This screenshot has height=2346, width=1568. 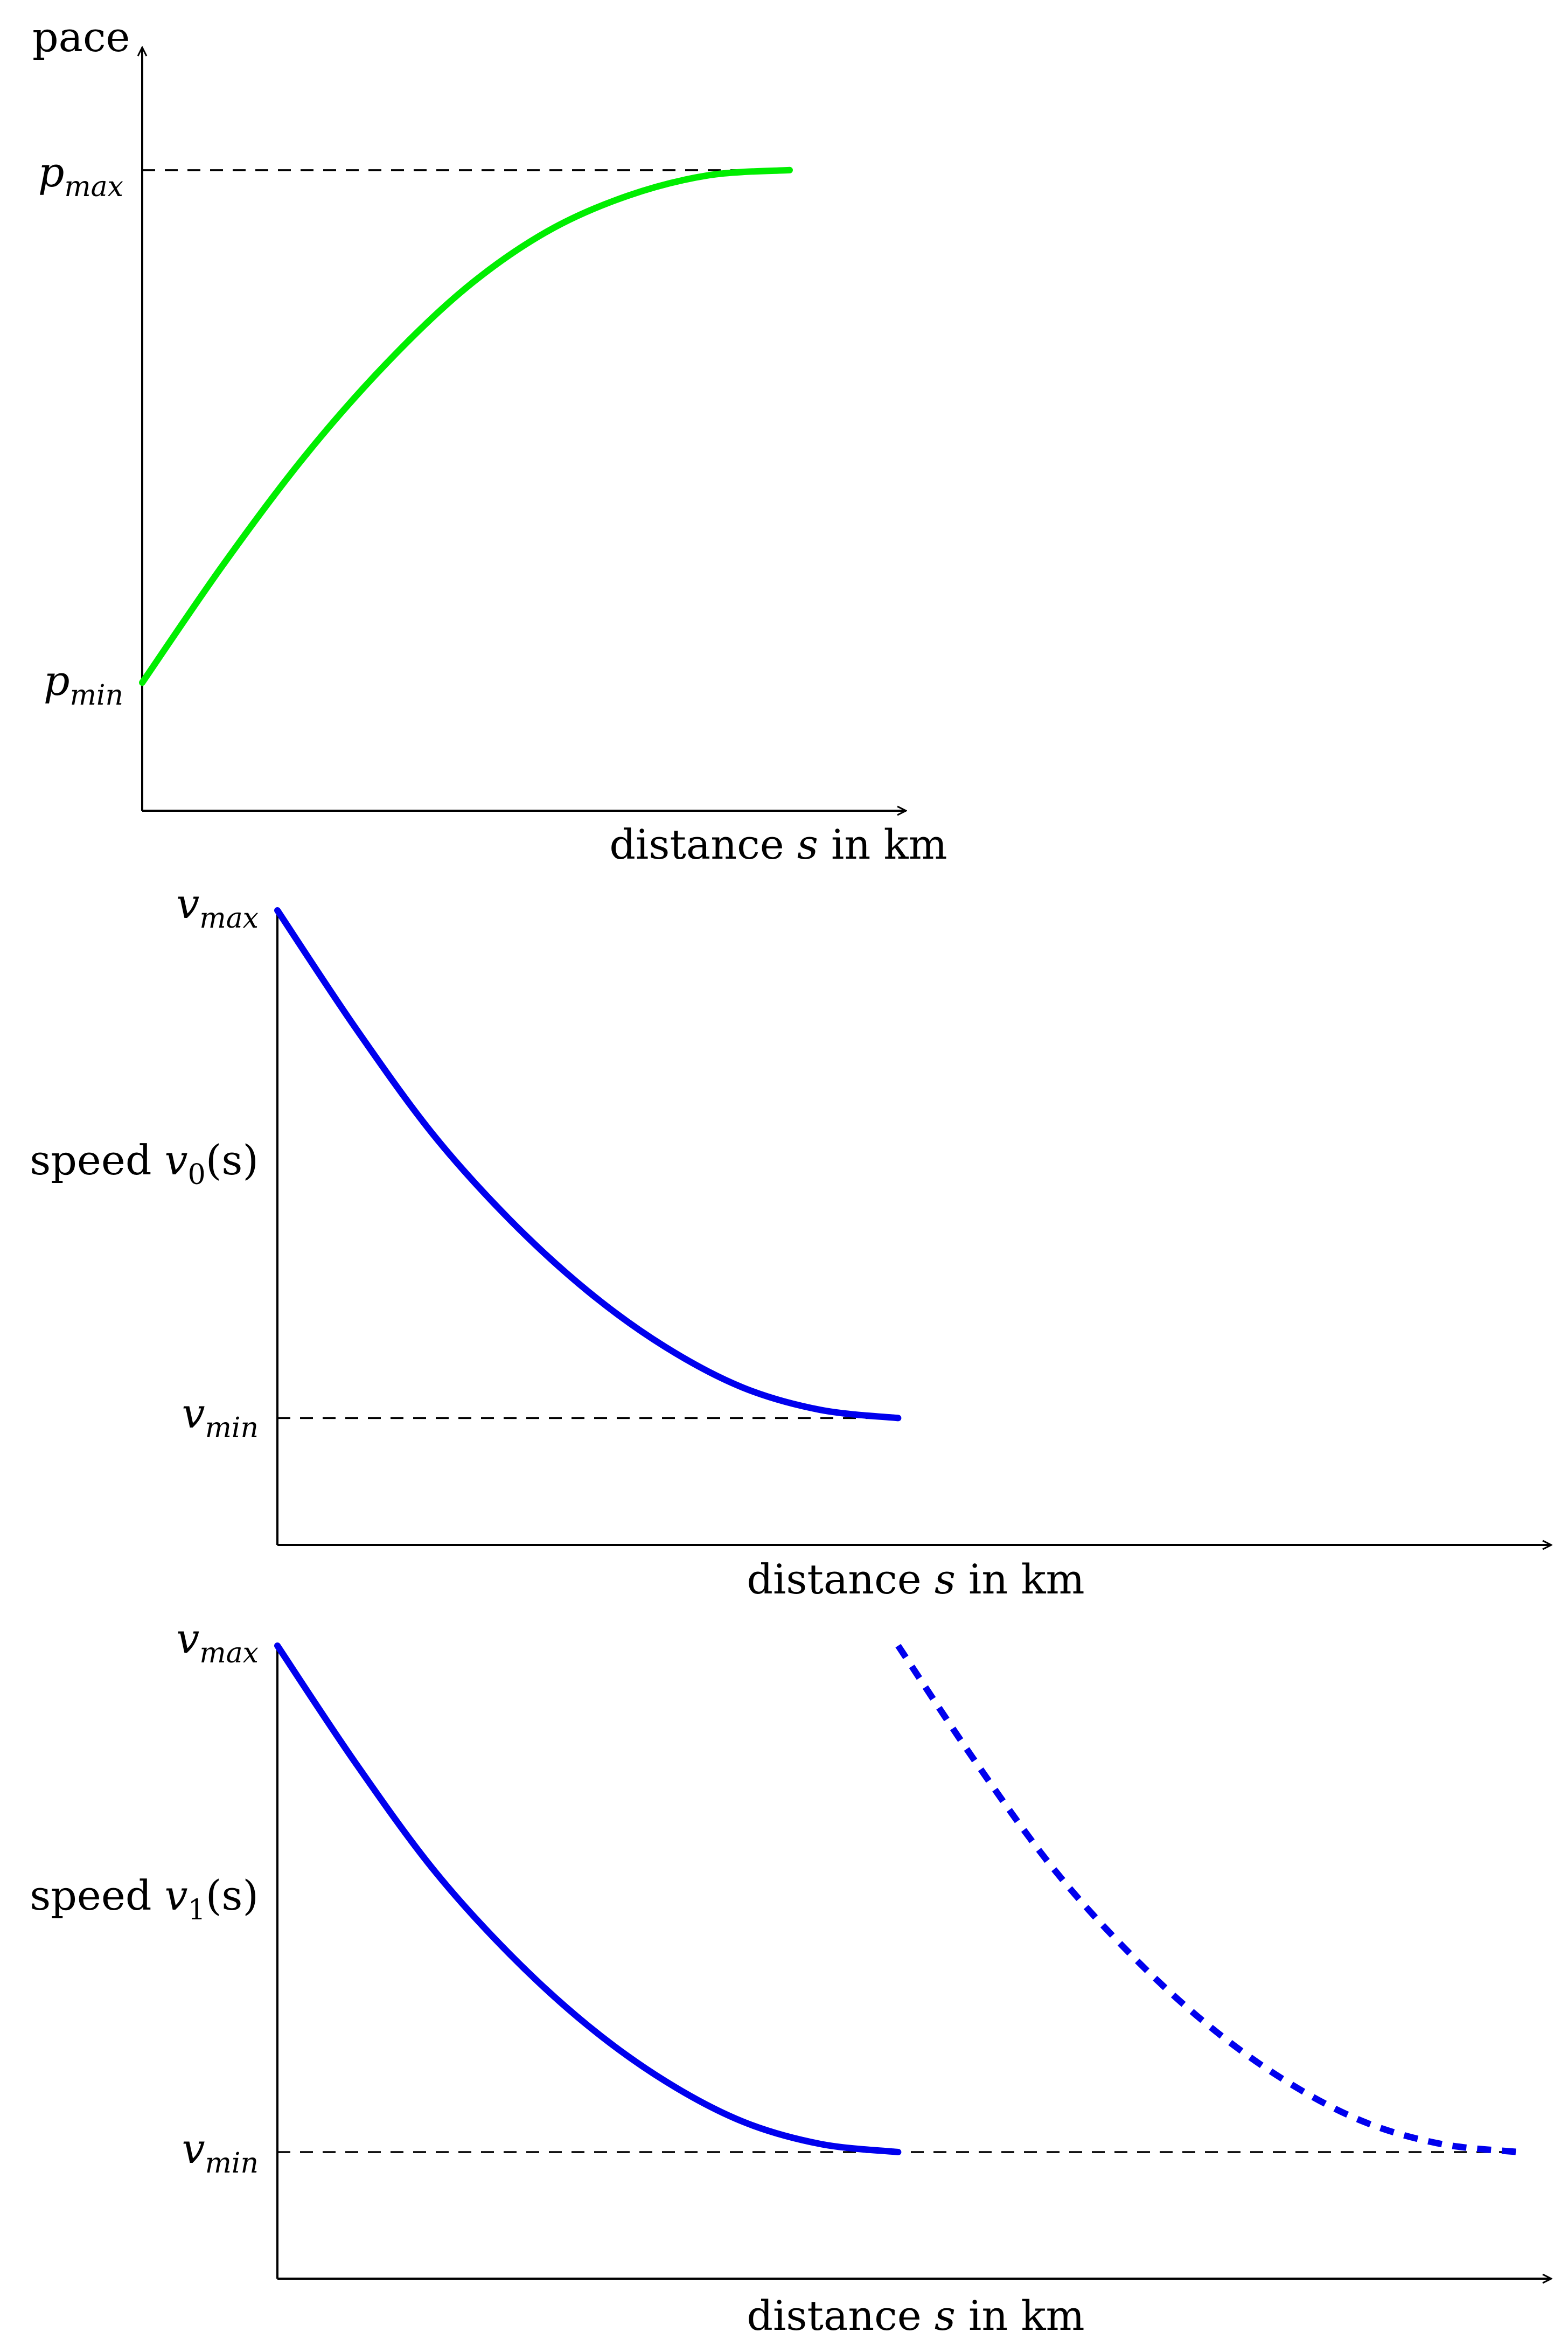 I want to click on speed-v1-y-axis-label: speed v1(s), so click(x=144, y=1898).